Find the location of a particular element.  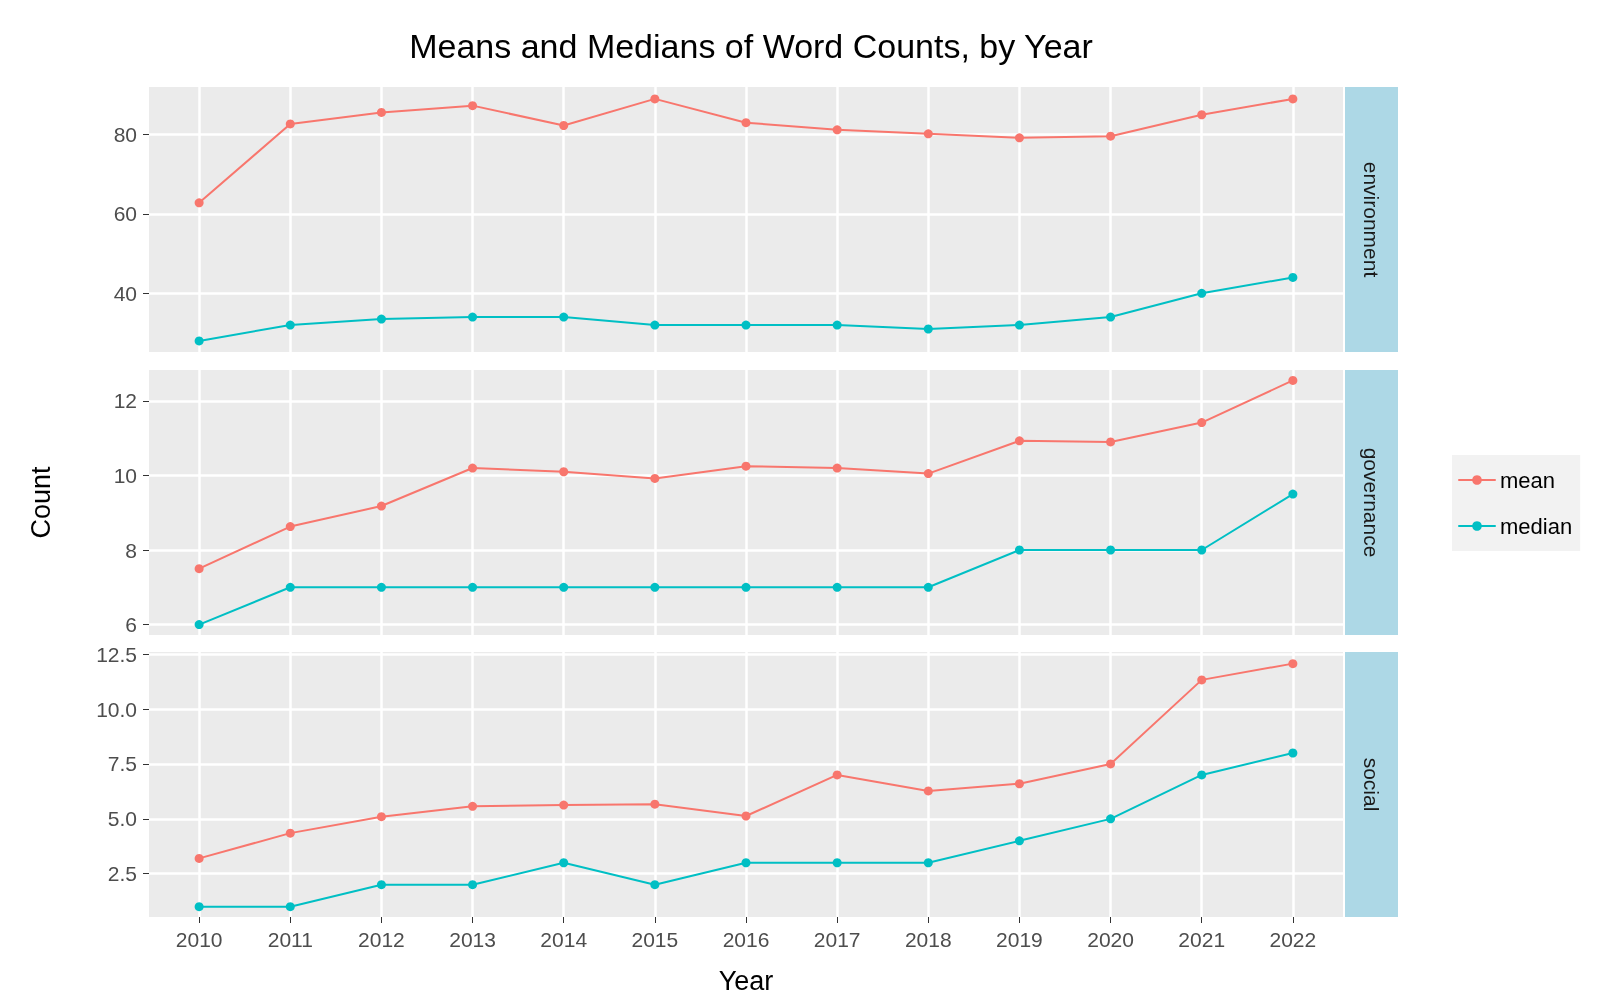

y-tick-label: 60 is located at coordinates (125, 214).